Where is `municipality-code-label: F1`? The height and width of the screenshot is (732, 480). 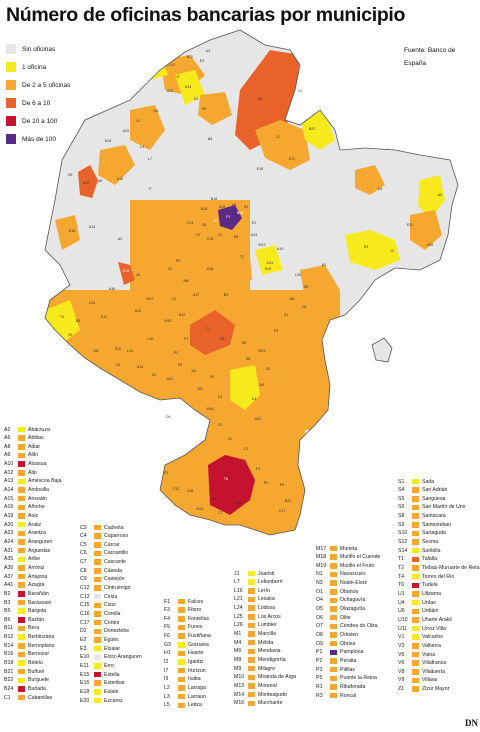 municipality-code-label: F1 is located at coordinates (186, 339).